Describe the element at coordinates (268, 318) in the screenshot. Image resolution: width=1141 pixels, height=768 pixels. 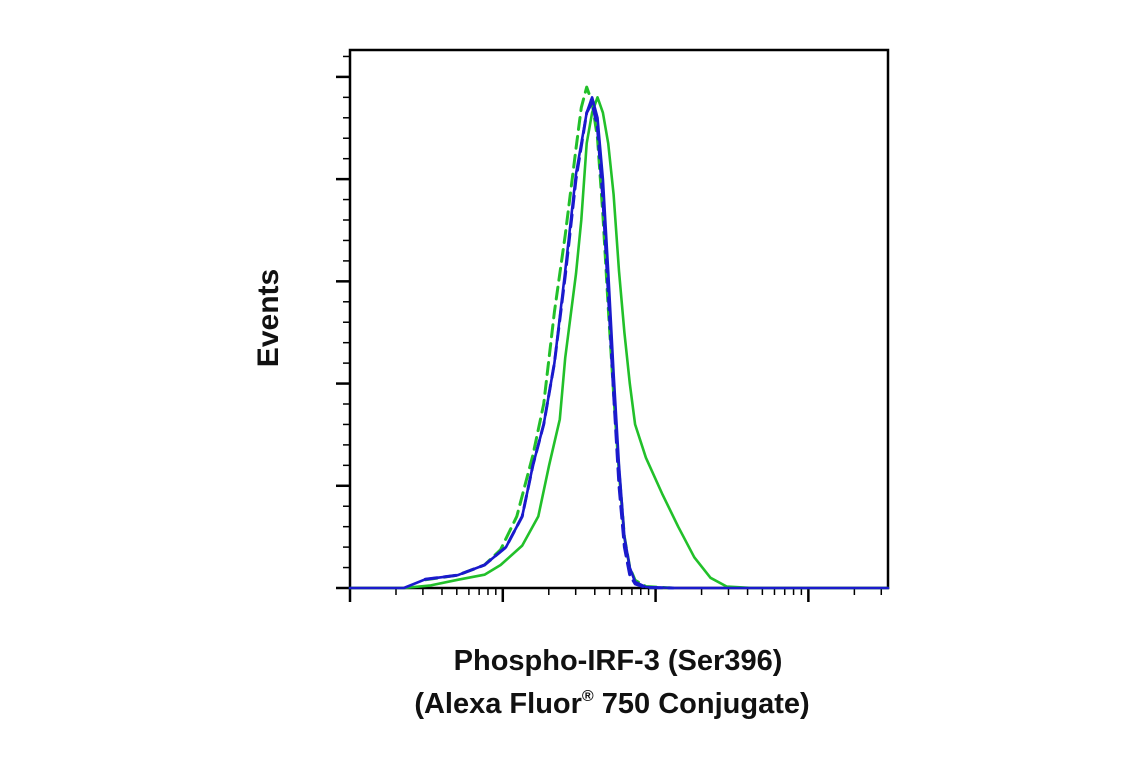
I see `y-axis-label: Events` at that location.